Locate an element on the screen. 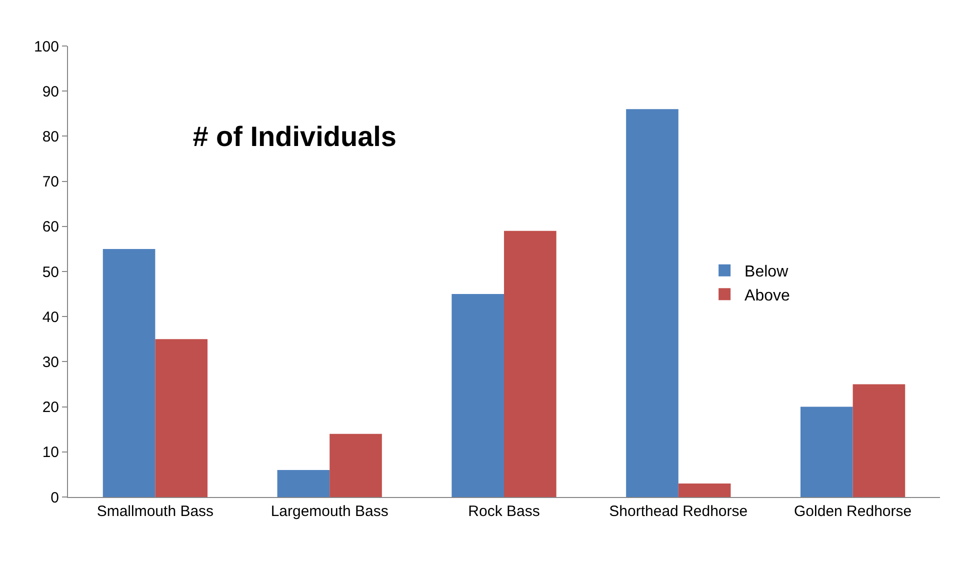 The height and width of the screenshot is (561, 960). x-tick-label: Smallmouth Bass is located at coordinates (155, 511).